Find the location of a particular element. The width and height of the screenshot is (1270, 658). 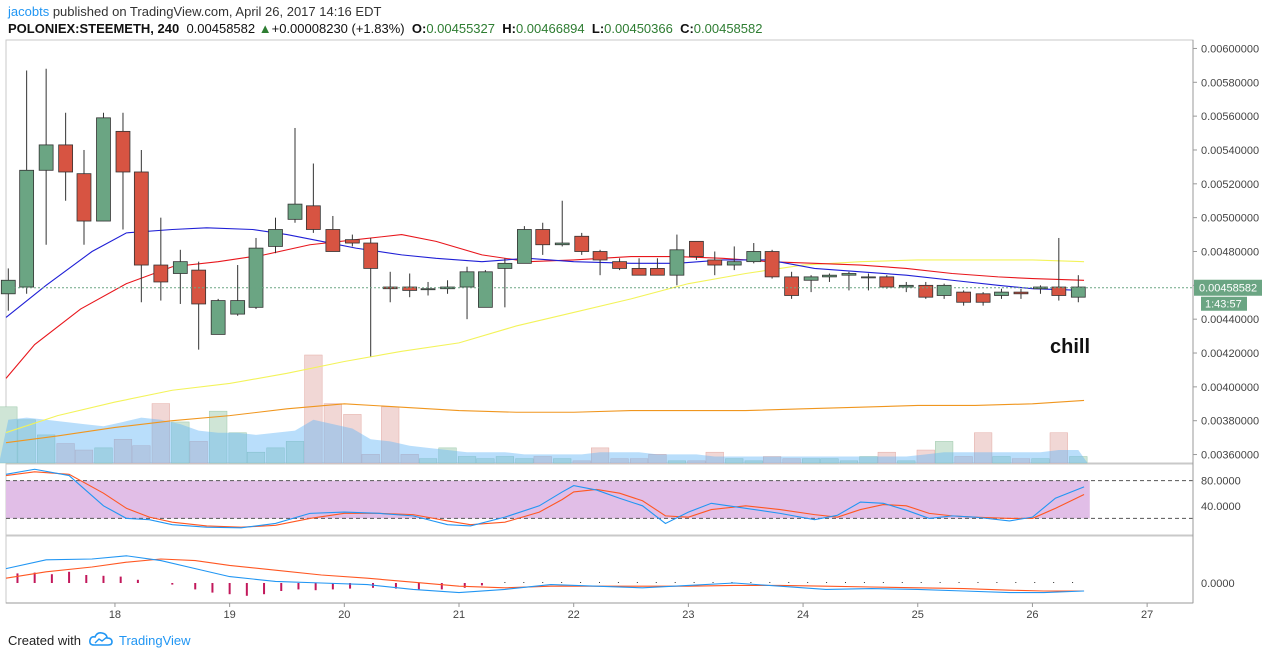

footer: Created with TradingView is located at coordinates (99, 640).